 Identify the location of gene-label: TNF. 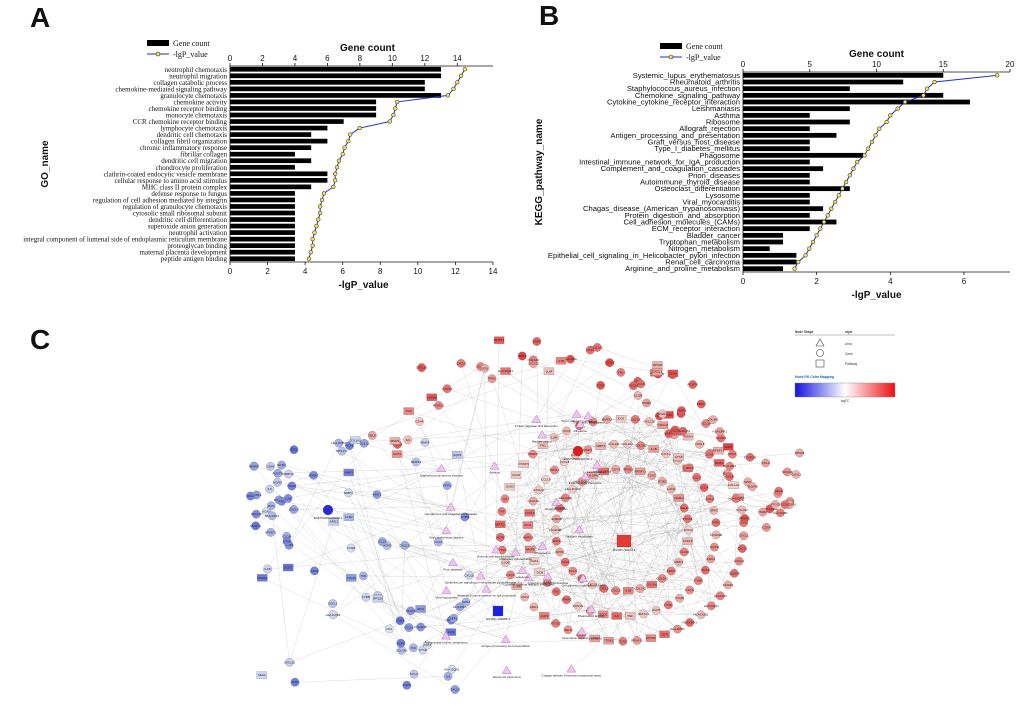
(409, 411).